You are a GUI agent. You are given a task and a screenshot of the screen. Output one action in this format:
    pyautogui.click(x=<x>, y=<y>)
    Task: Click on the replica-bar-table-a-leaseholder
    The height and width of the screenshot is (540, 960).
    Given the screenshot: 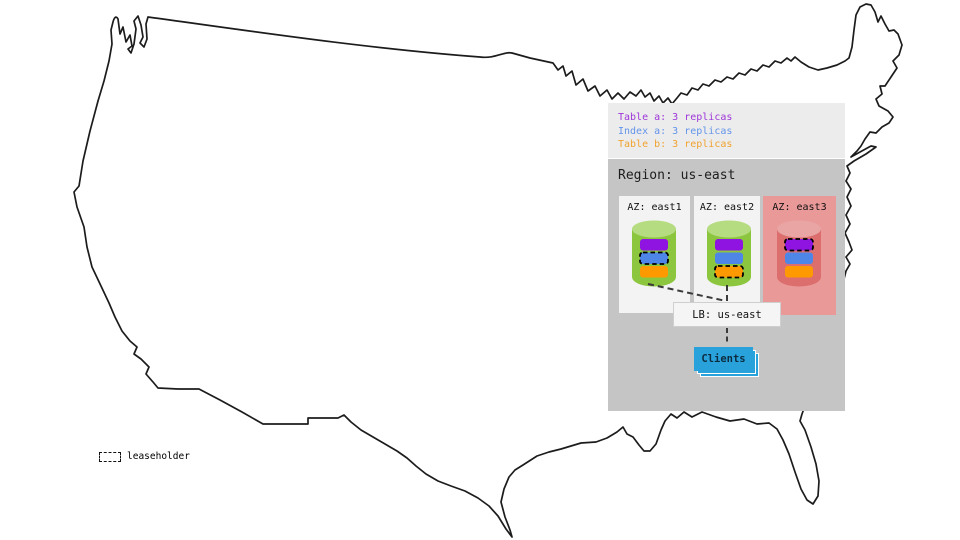 What is the action you would take?
    pyautogui.click(x=799, y=245)
    